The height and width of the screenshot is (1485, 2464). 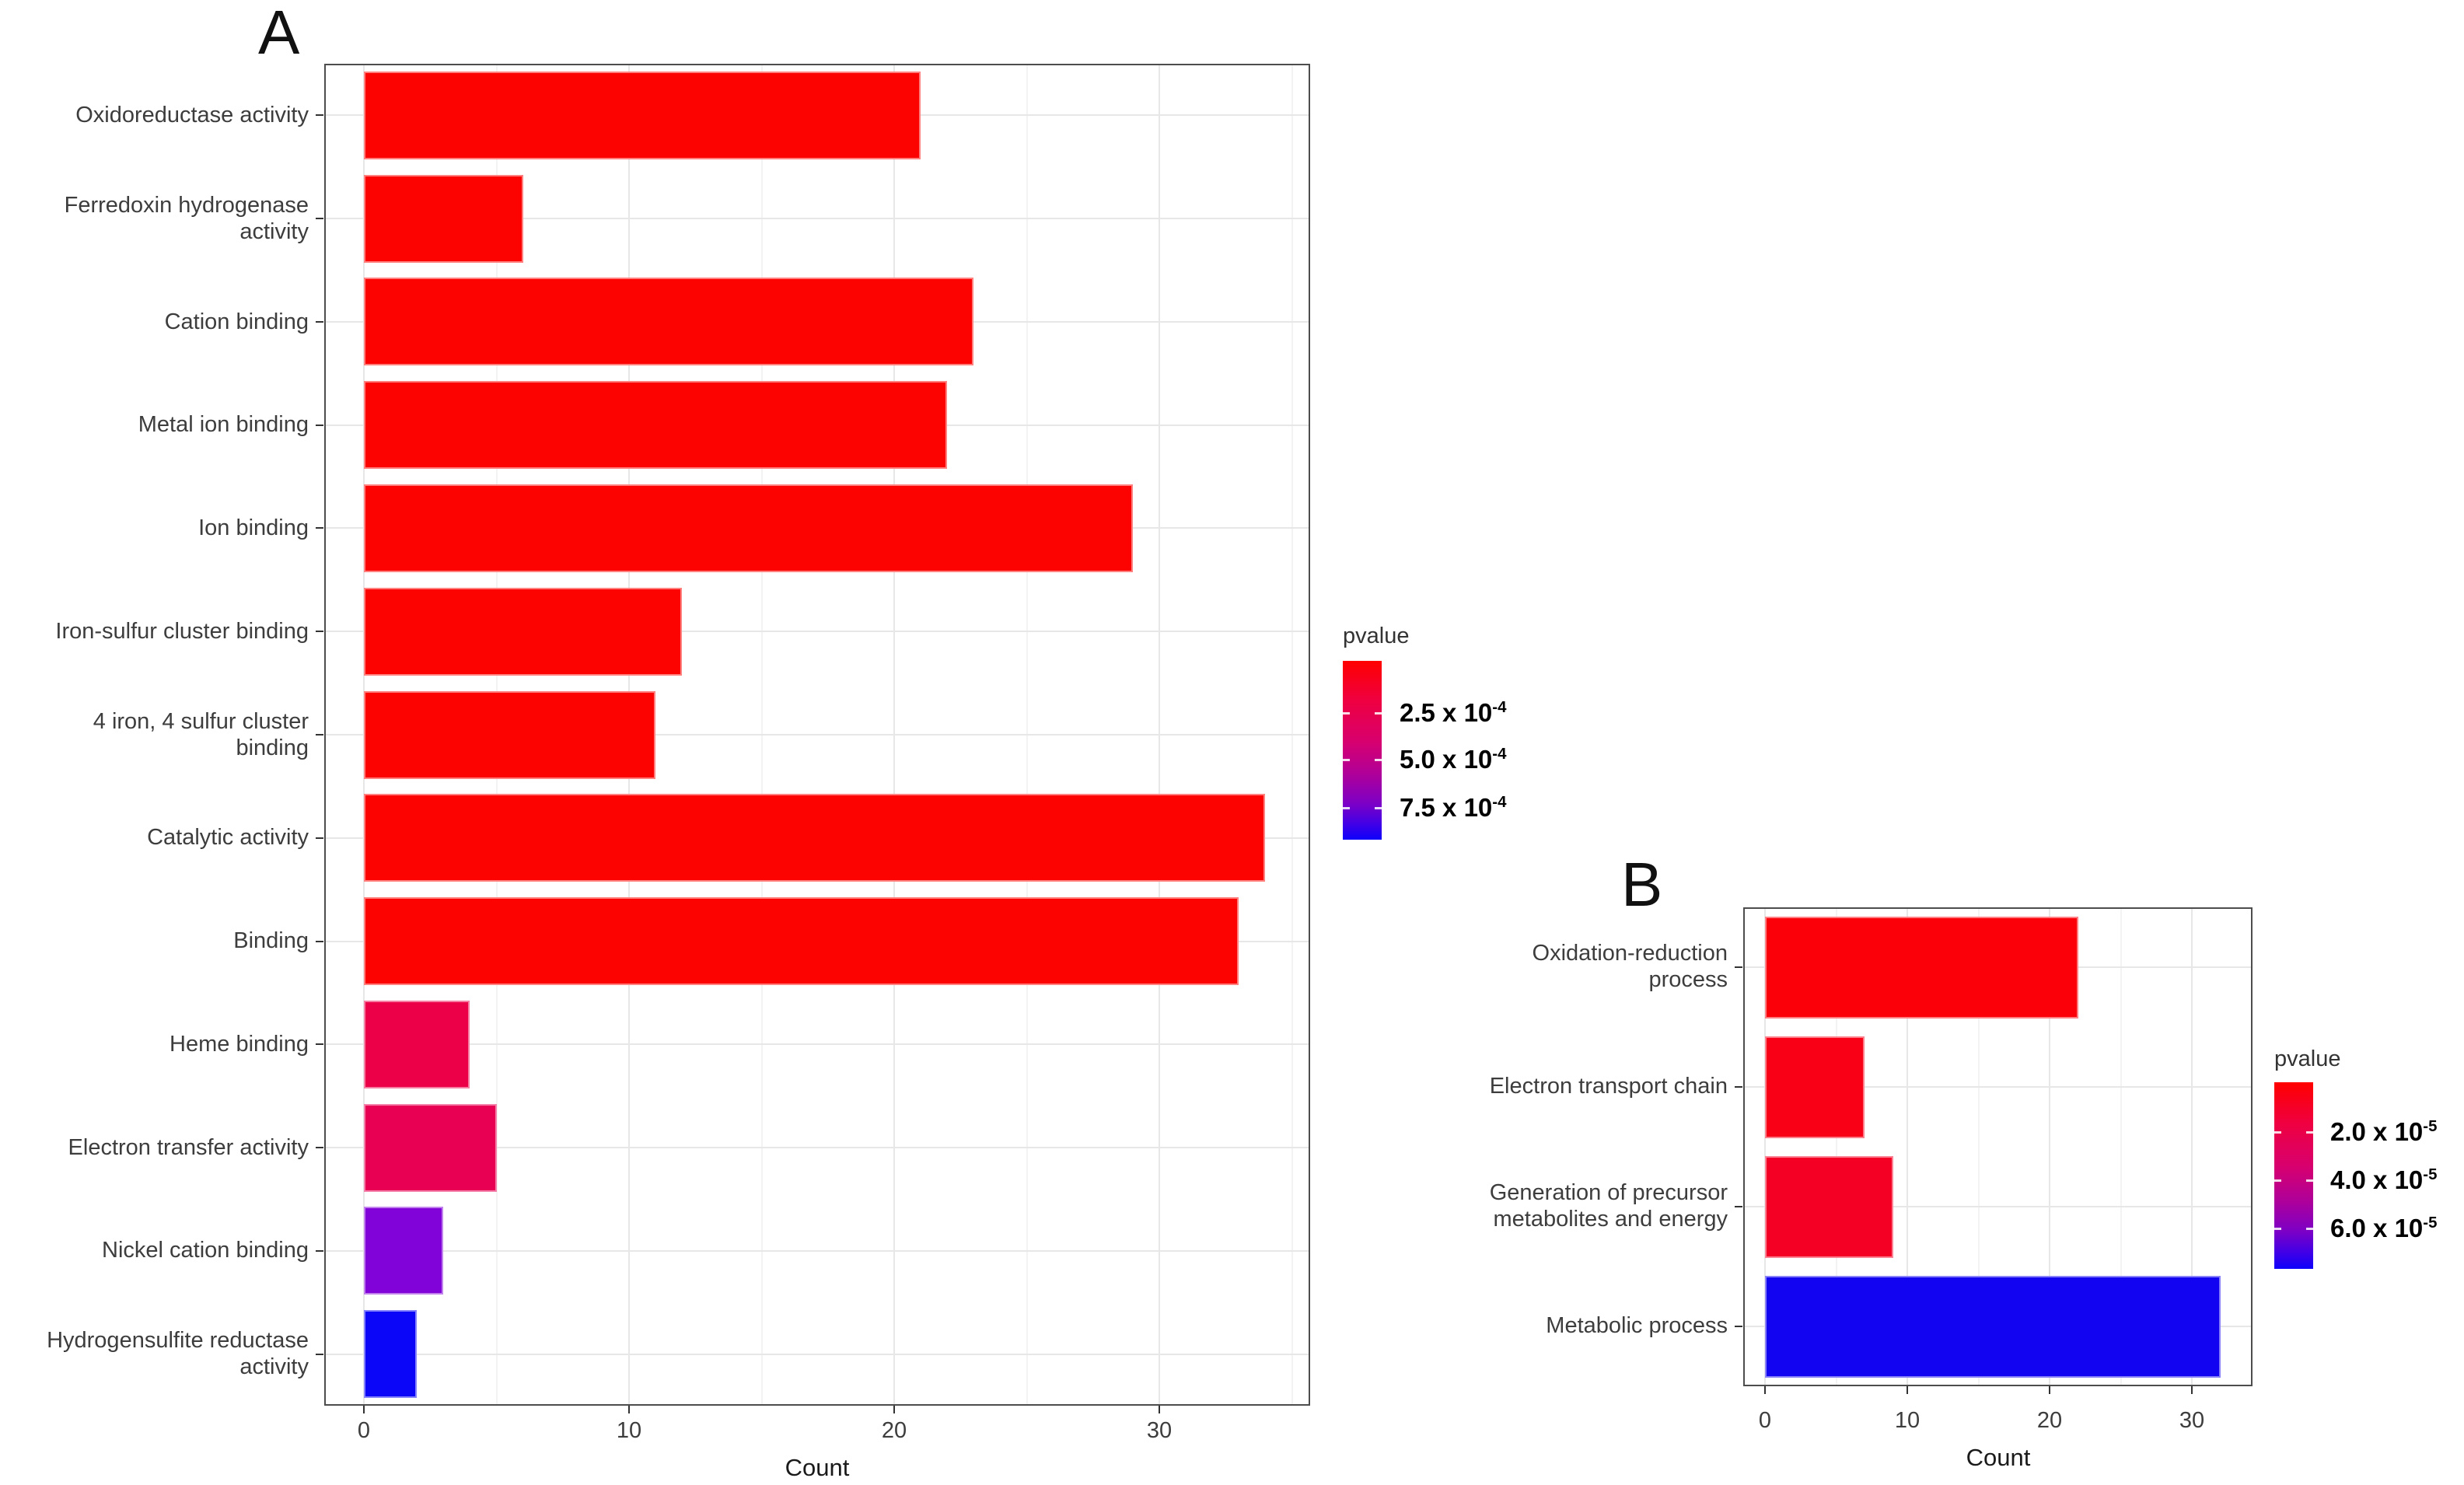 What do you see at coordinates (1454, 759) in the screenshot?
I see `legend-tick-label: 5.0 x 10⁻⁴` at bounding box center [1454, 759].